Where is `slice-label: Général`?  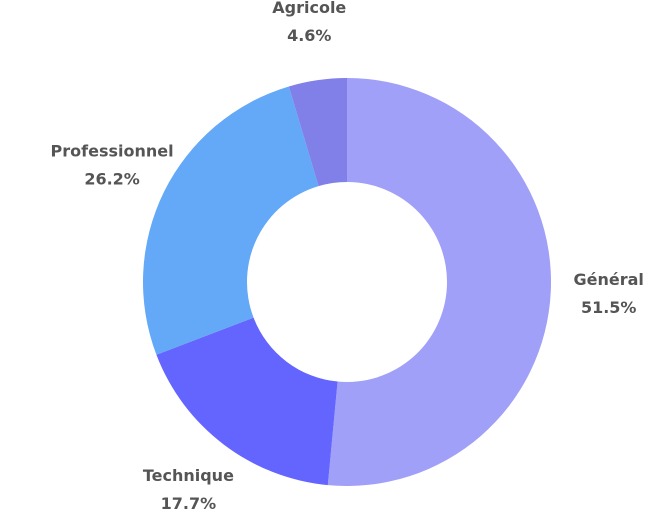 slice-label: Général is located at coordinates (609, 279).